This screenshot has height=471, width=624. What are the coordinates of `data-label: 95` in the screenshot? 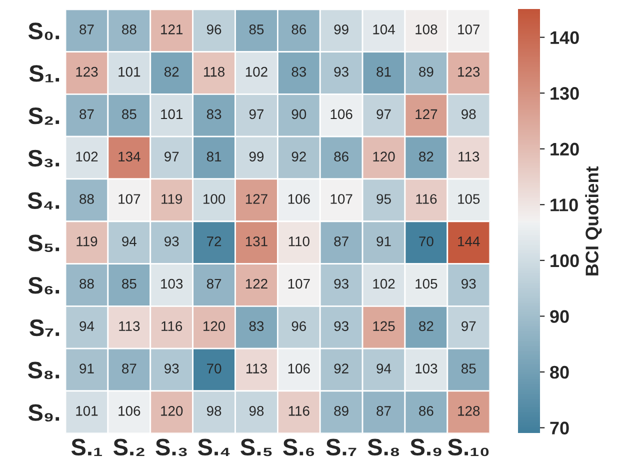 It's located at (383, 199).